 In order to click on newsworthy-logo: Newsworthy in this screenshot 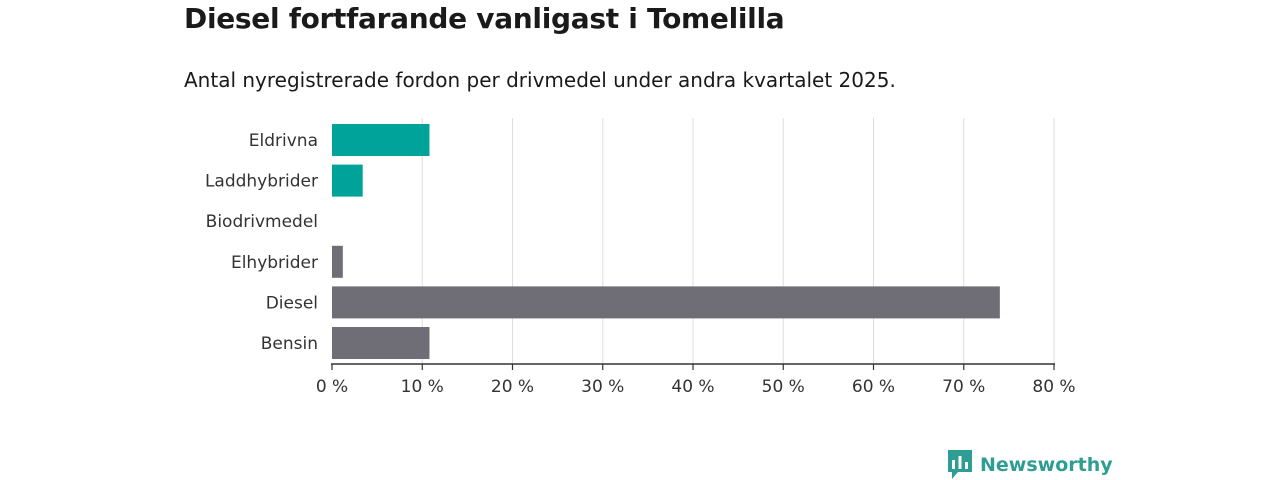, I will do `click(1030, 465)`.